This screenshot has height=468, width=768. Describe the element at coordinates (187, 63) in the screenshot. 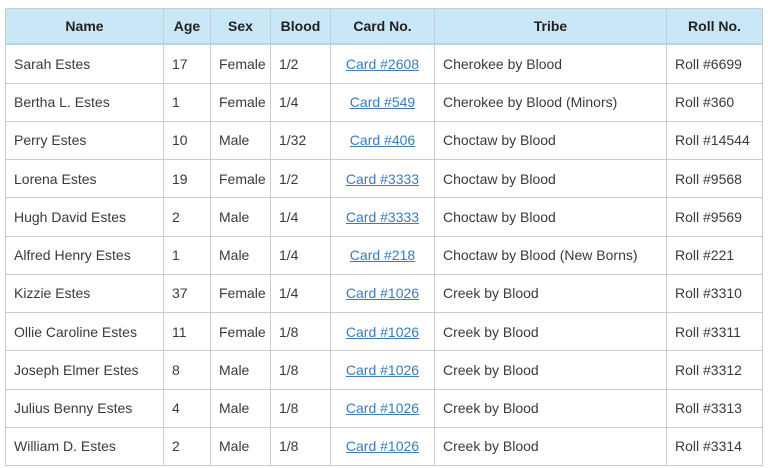

I see `age-cell: 17` at that location.